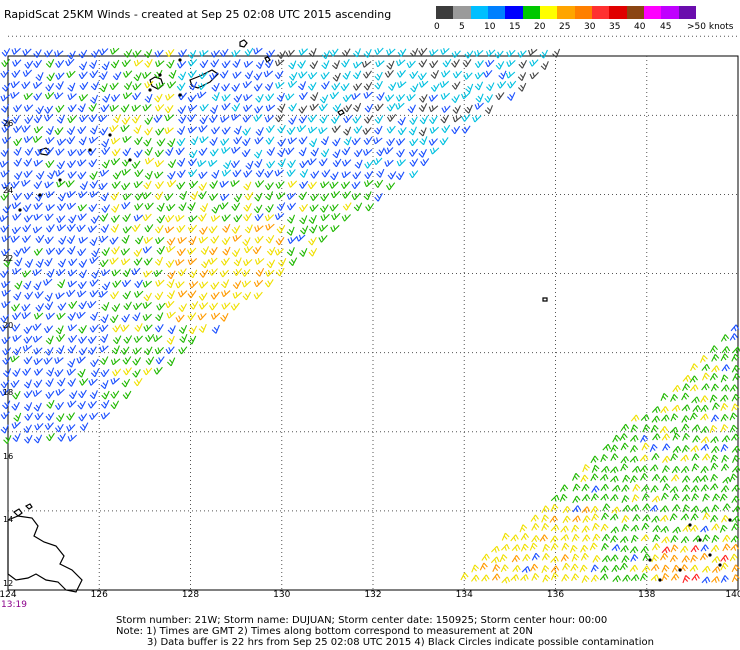 This screenshot has height=650, width=740. I want to click on lat-tick-label: 18, so click(8, 392).